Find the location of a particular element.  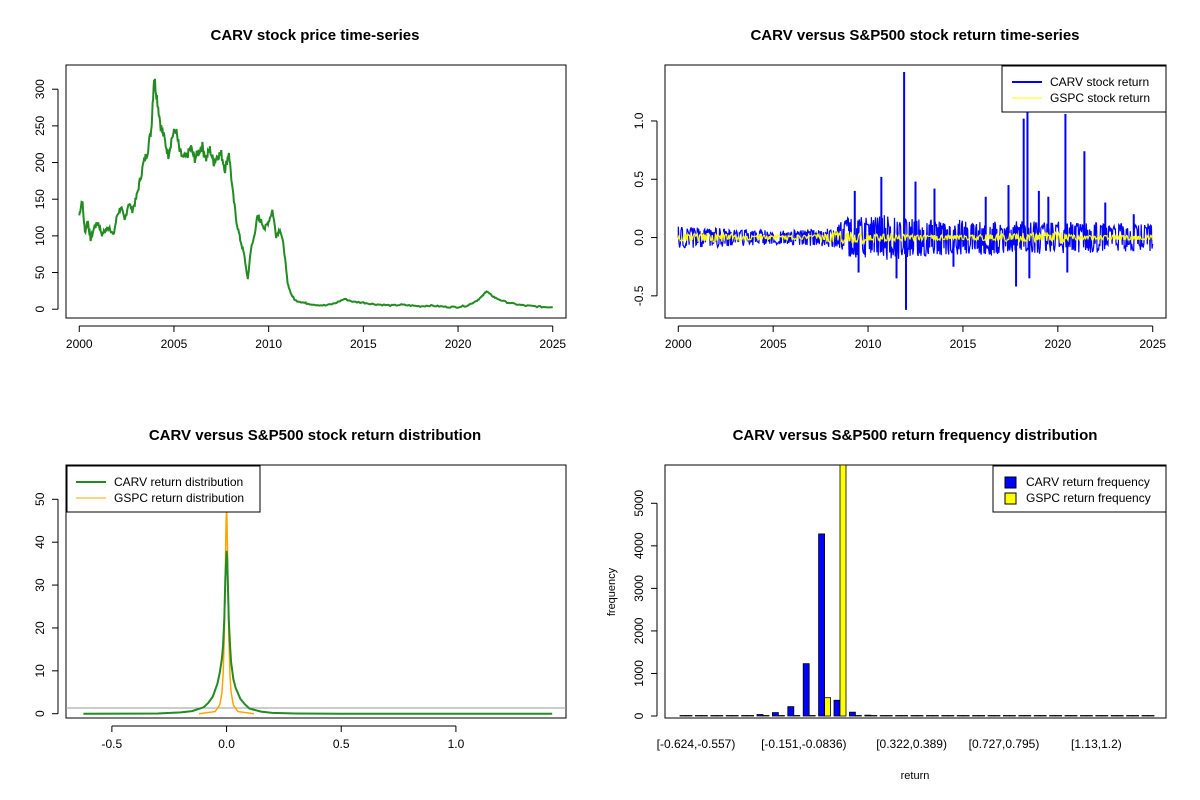

panel-price-y-axis: 0 50 100 150 200 250 300 is located at coordinates (46, 196).